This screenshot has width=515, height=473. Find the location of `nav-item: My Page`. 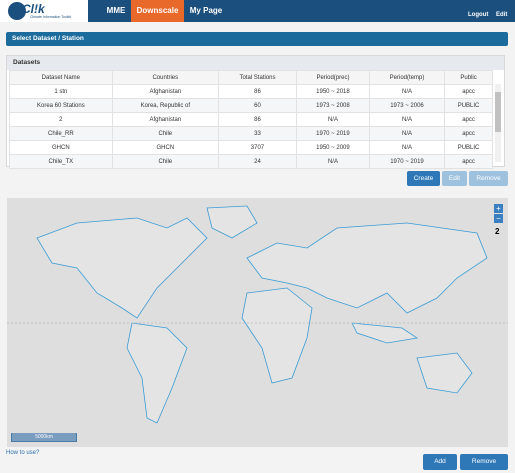

nav-item: My Page is located at coordinates (206, 10).